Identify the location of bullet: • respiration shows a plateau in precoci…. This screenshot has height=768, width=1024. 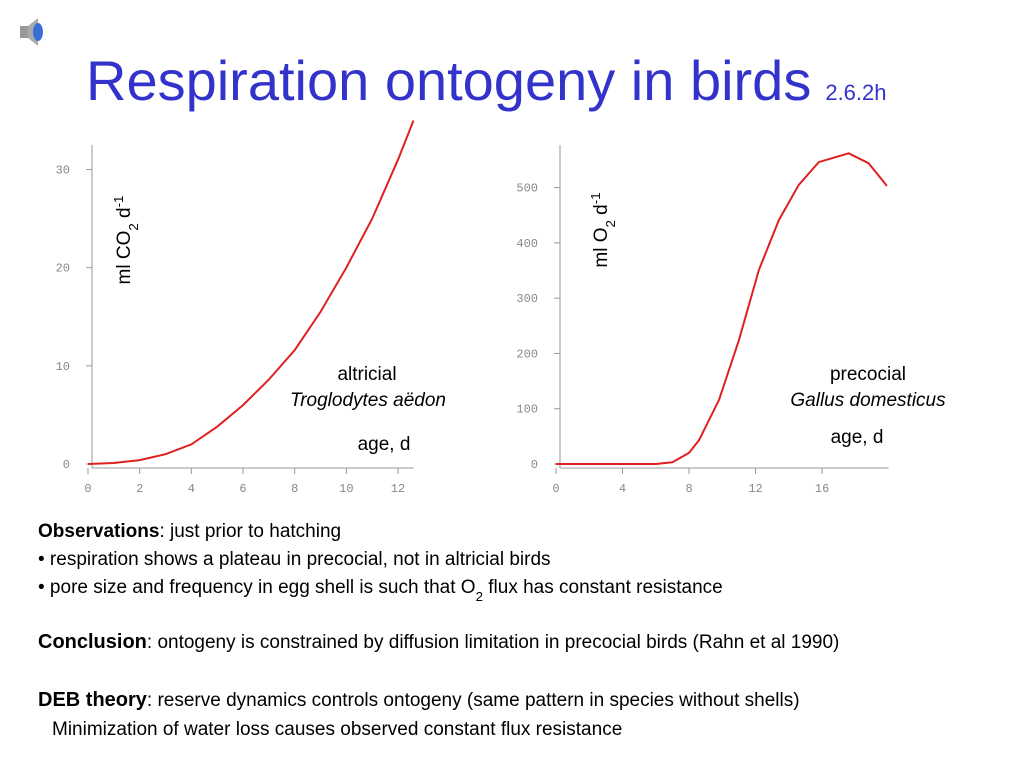
(294, 559).